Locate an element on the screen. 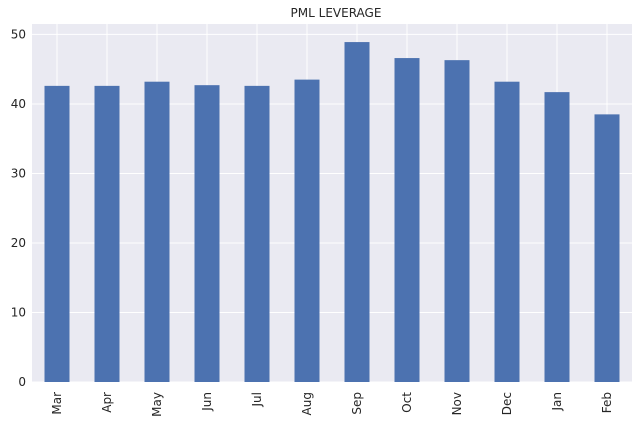 The height and width of the screenshot is (422, 640). y-tick-label: 20 is located at coordinates (18, 243).